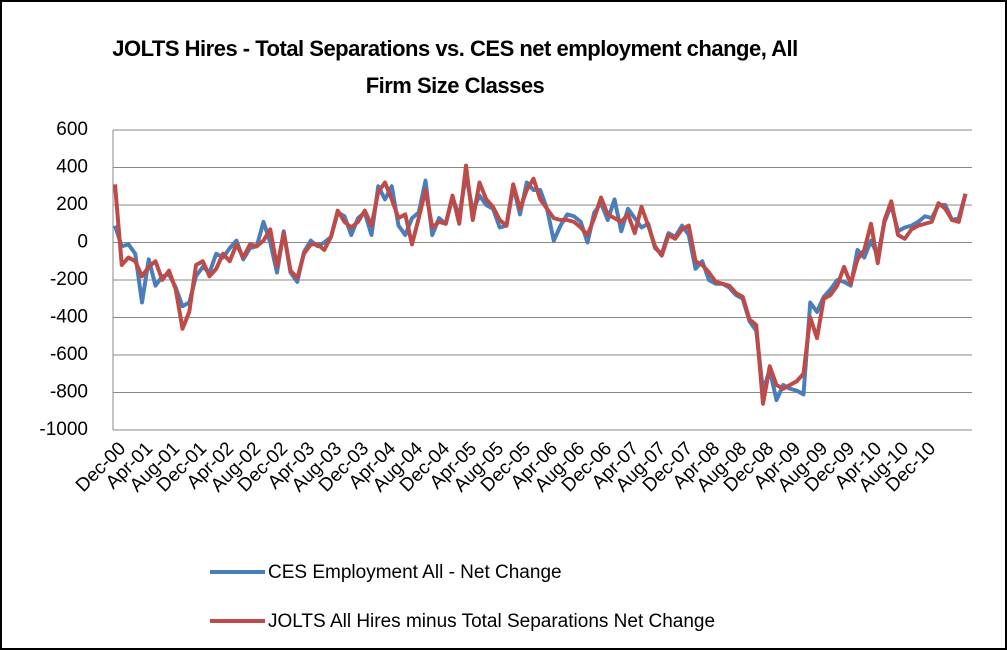  What do you see at coordinates (69, 317) in the screenshot?
I see `y-tick-label: -400` at bounding box center [69, 317].